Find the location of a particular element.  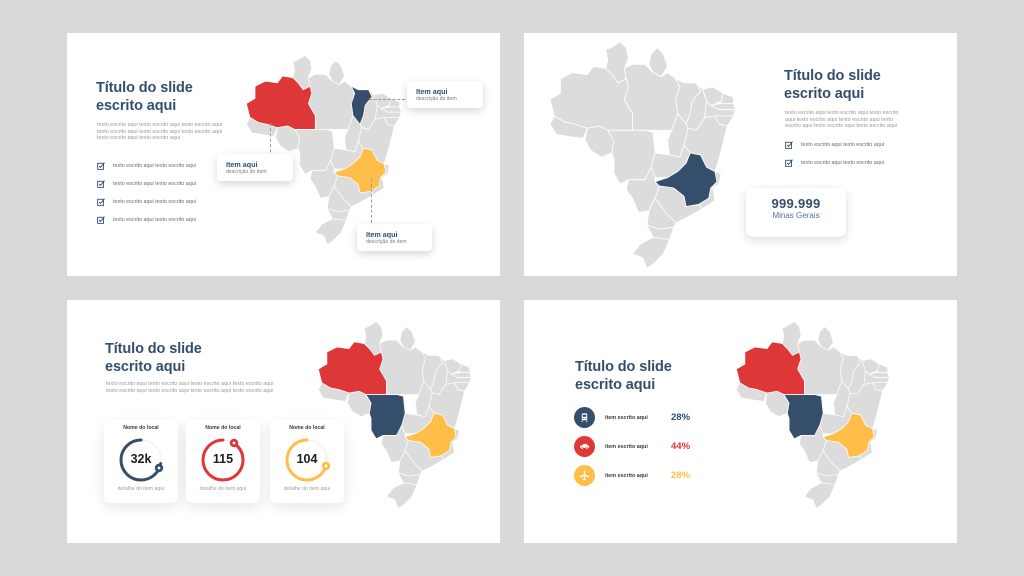

callout-amazonas: Item aqui descrição do item is located at coordinates (255, 167).